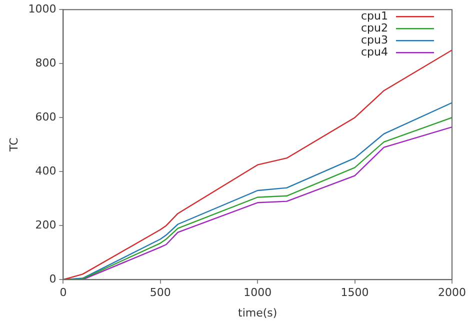 This screenshot has width=474, height=324. Describe the element at coordinates (452, 293) in the screenshot. I see `x-tick-label: 2000` at that location.